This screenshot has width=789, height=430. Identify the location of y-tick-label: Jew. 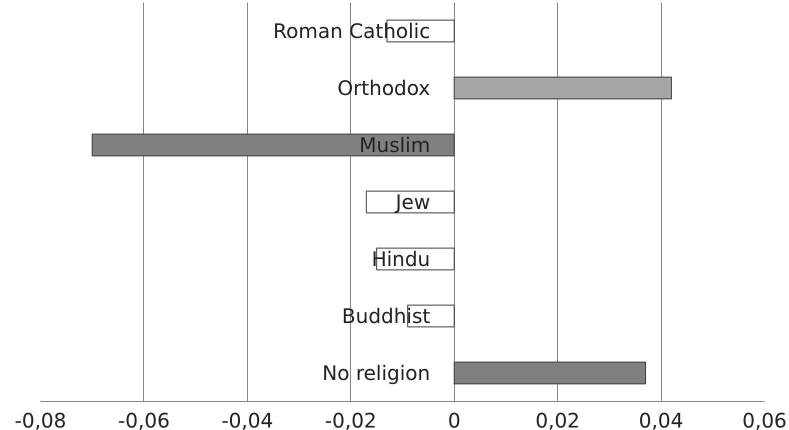
(412, 202).